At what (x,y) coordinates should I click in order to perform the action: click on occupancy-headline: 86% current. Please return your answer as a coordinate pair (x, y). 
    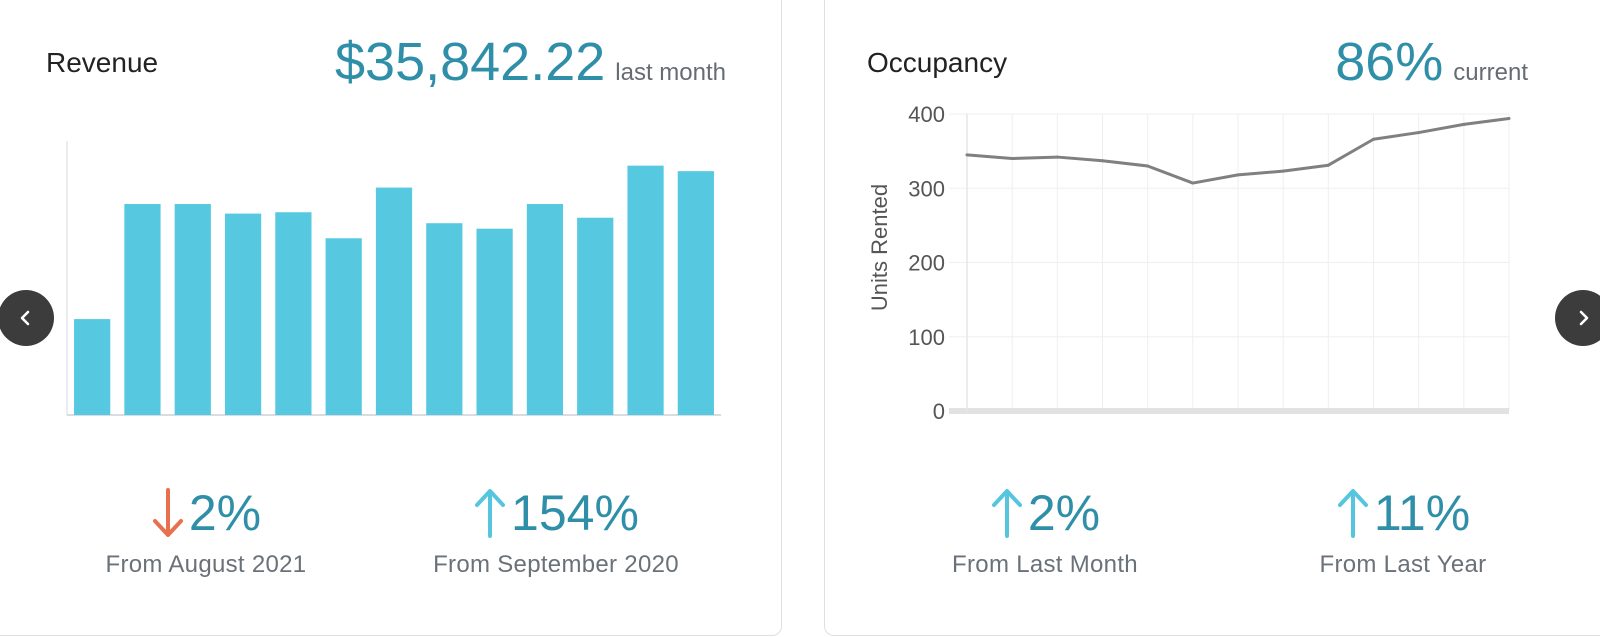
    Looking at the image, I should click on (1431, 62).